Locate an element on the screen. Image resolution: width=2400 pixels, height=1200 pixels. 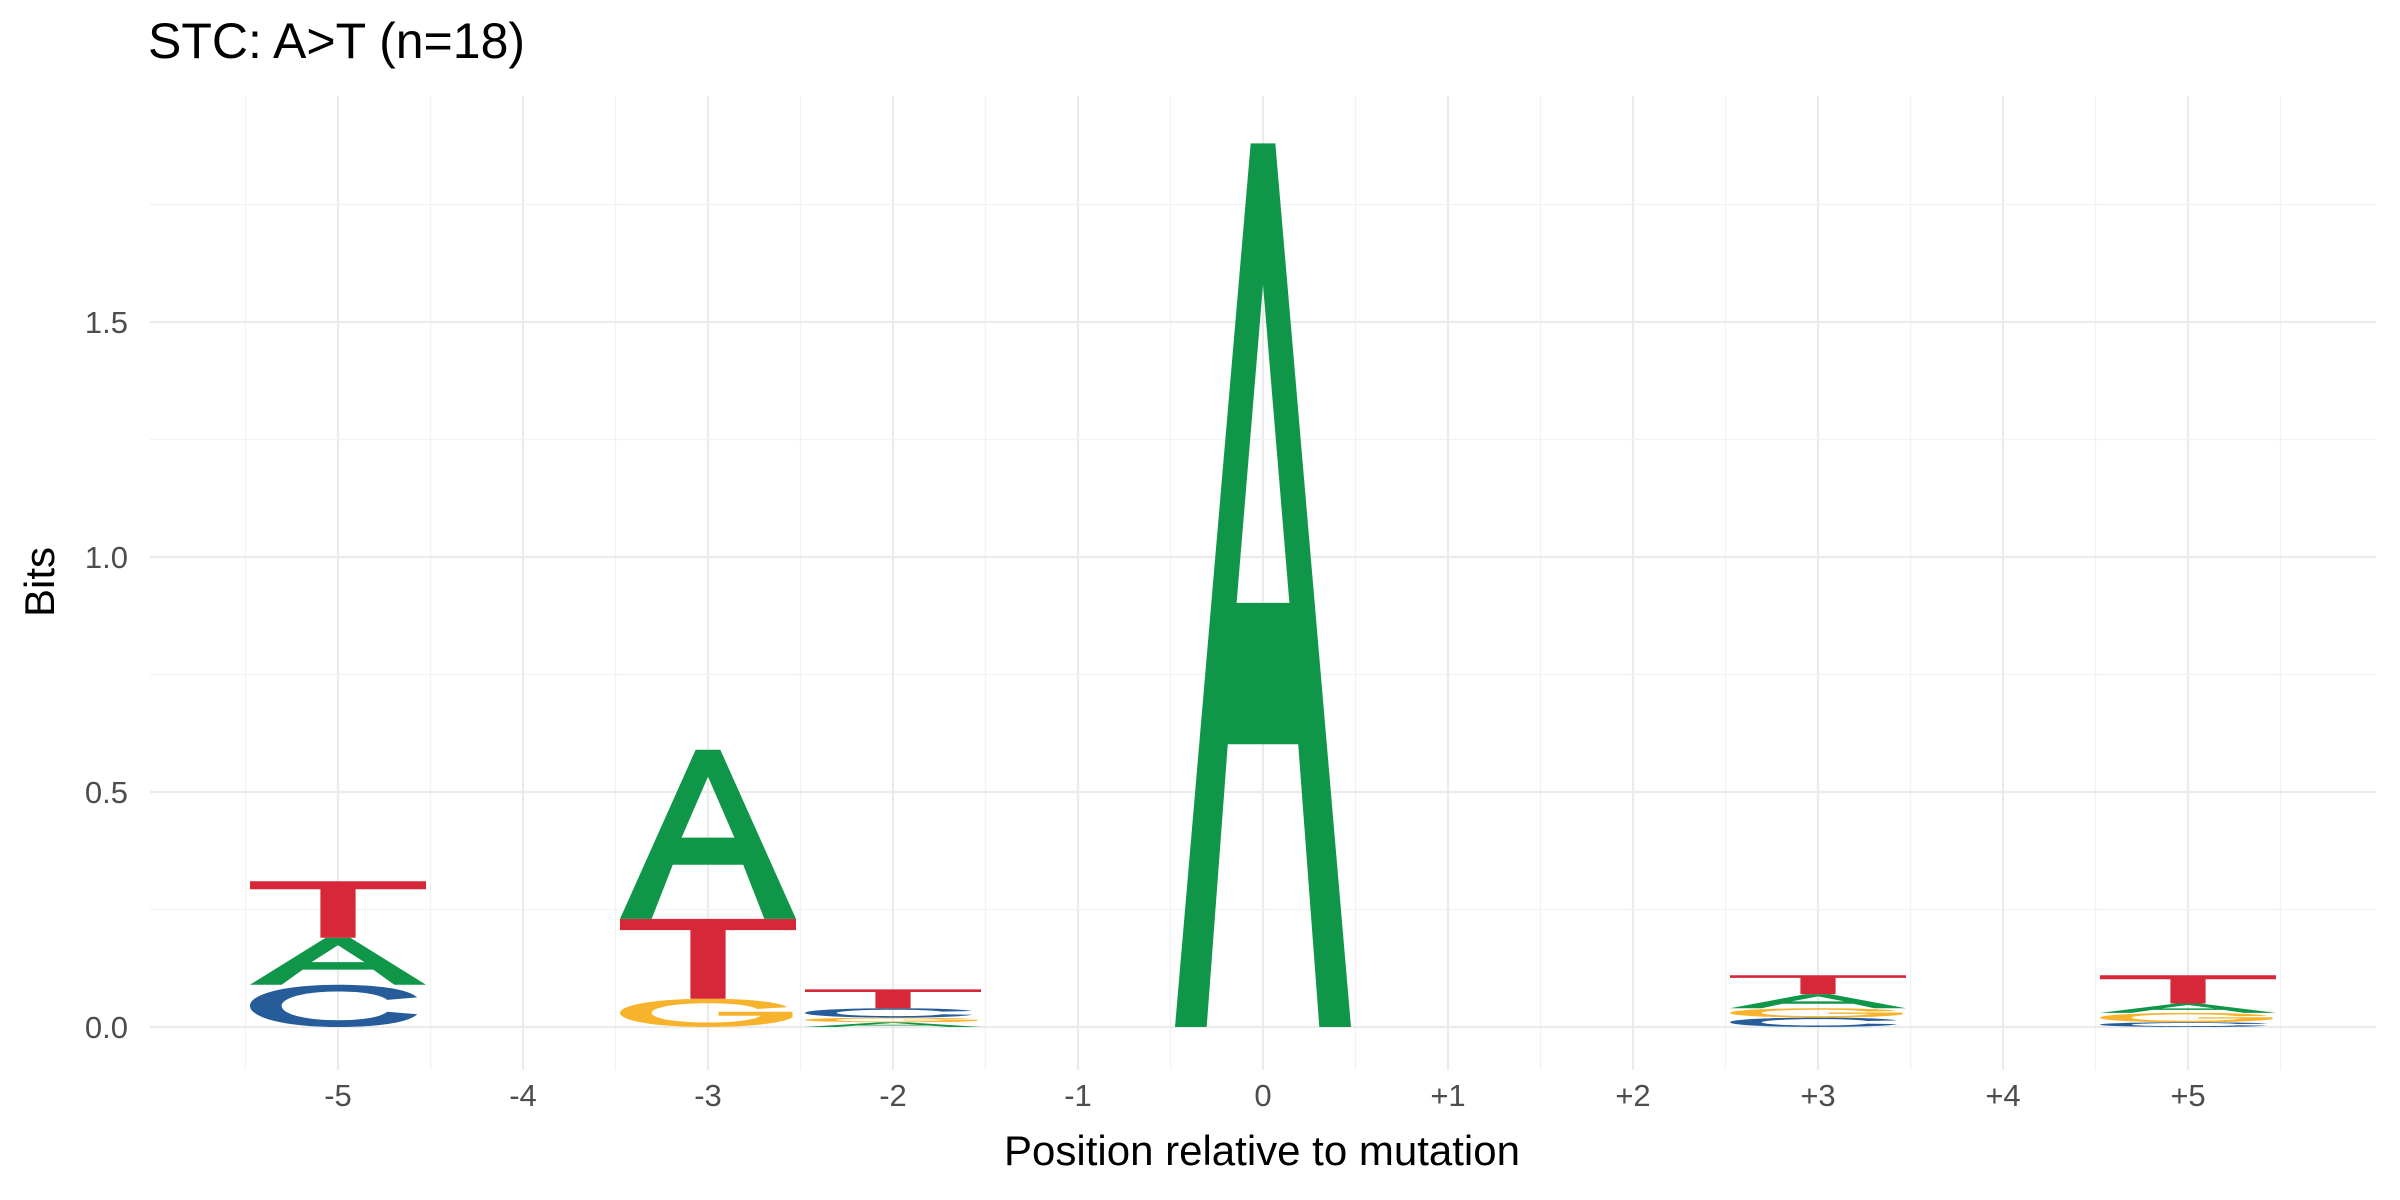
x-tick-label: +3 is located at coordinates (1817, 1095).